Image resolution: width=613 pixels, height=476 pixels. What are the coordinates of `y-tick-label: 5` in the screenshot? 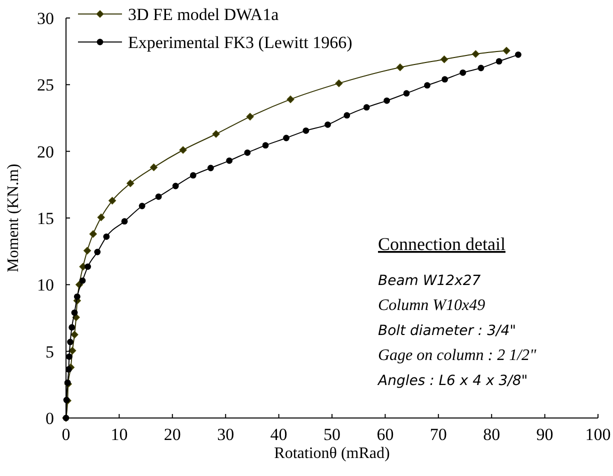 It's located at (50, 352).